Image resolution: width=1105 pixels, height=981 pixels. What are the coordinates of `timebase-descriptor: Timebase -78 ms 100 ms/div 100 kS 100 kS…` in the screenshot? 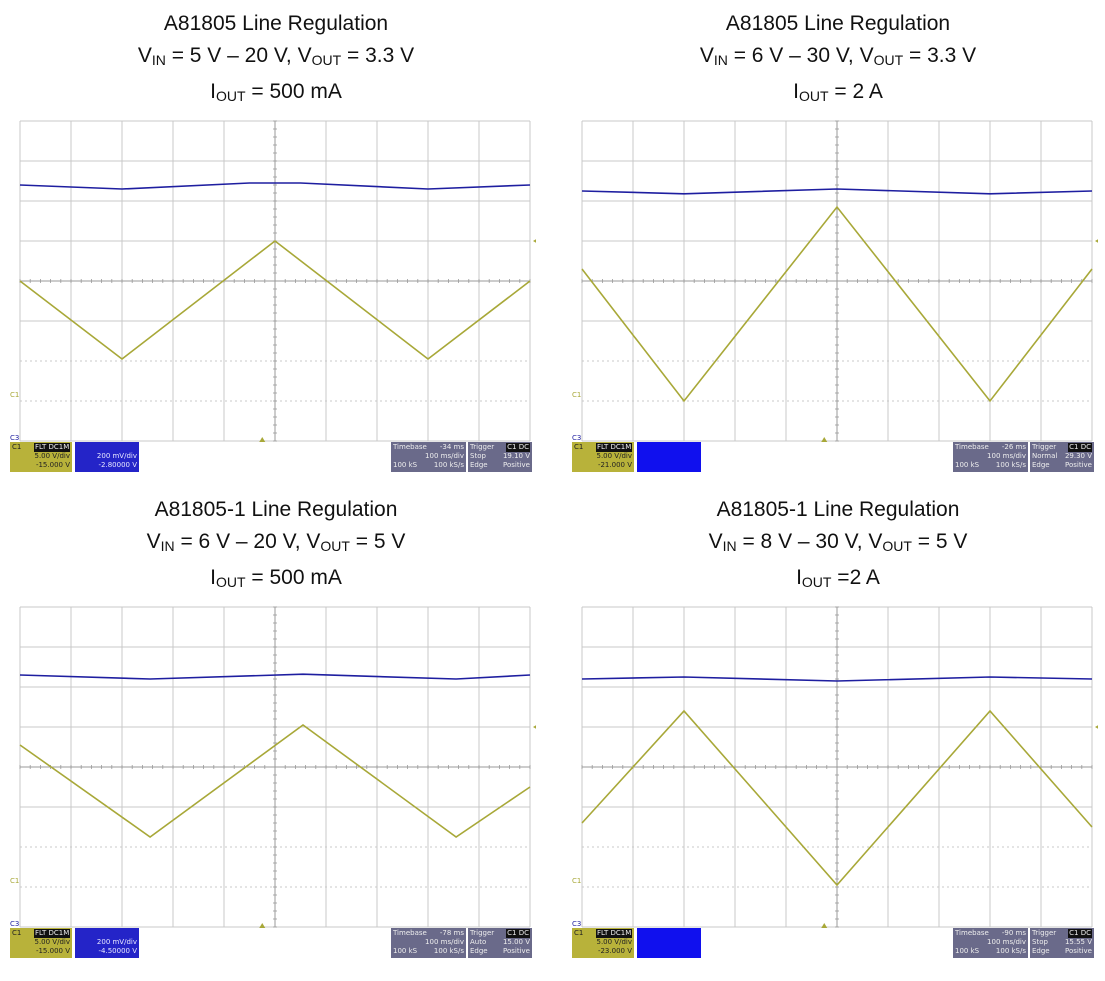 It's located at (428, 943).